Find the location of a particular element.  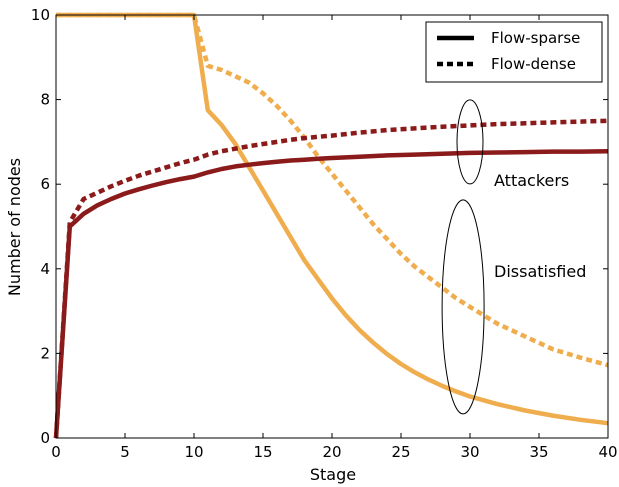

x-tick-label: 20 is located at coordinates (331, 452).